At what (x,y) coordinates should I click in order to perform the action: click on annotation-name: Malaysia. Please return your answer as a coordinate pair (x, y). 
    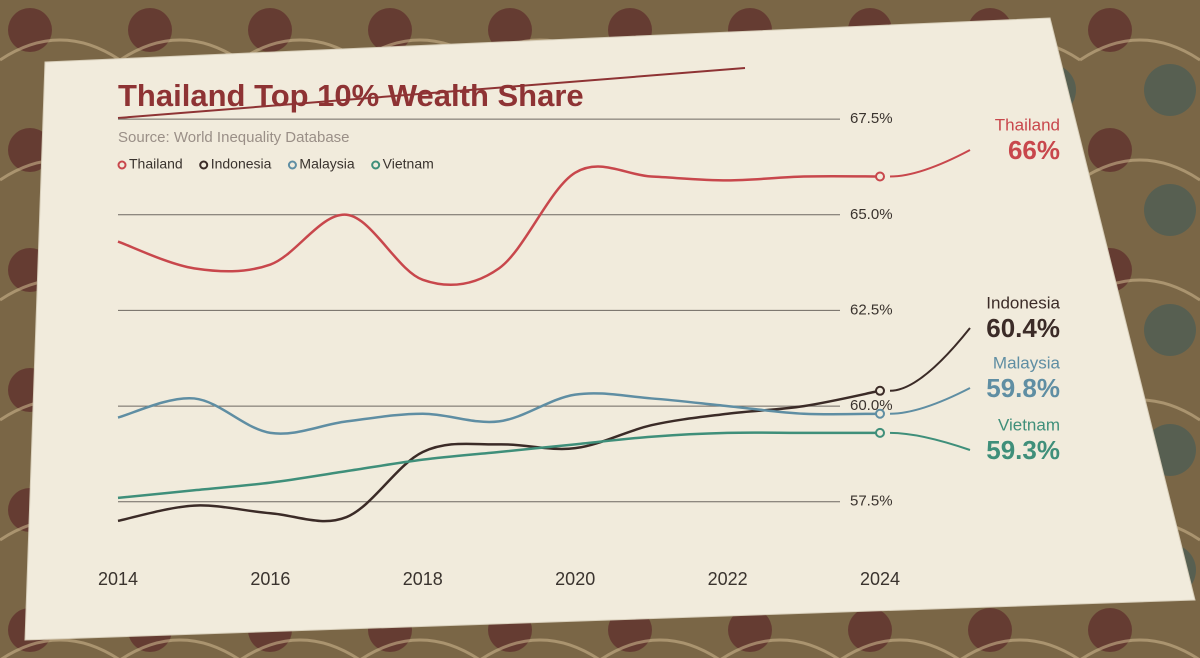
    Looking at the image, I should click on (1027, 362).